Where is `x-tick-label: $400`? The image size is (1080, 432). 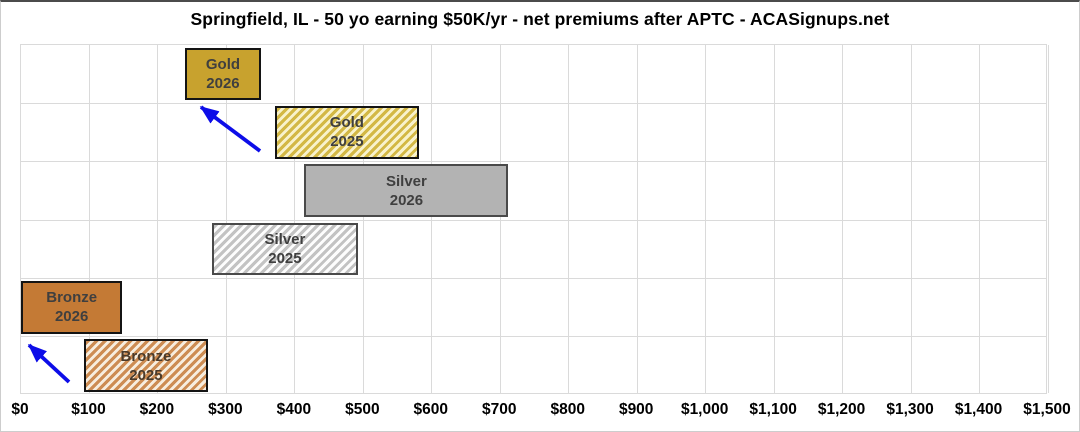
x-tick-label: $400 is located at coordinates (294, 409).